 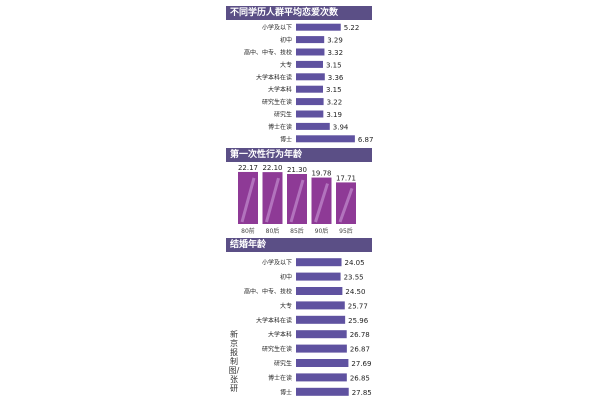 I want to click on love-count-category-label: 博士, so click(x=286, y=139).